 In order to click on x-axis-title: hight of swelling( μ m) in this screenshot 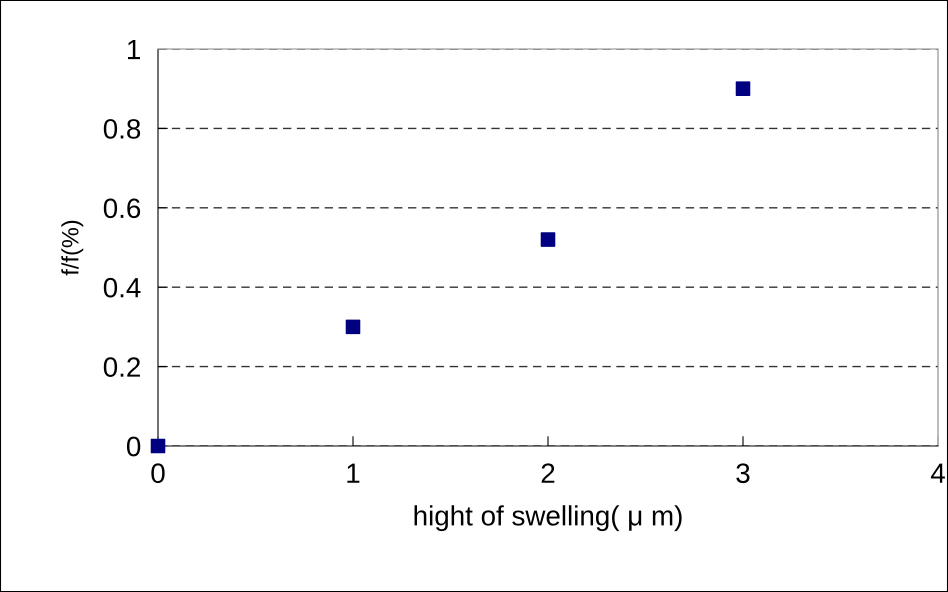, I will do `click(548, 518)`.